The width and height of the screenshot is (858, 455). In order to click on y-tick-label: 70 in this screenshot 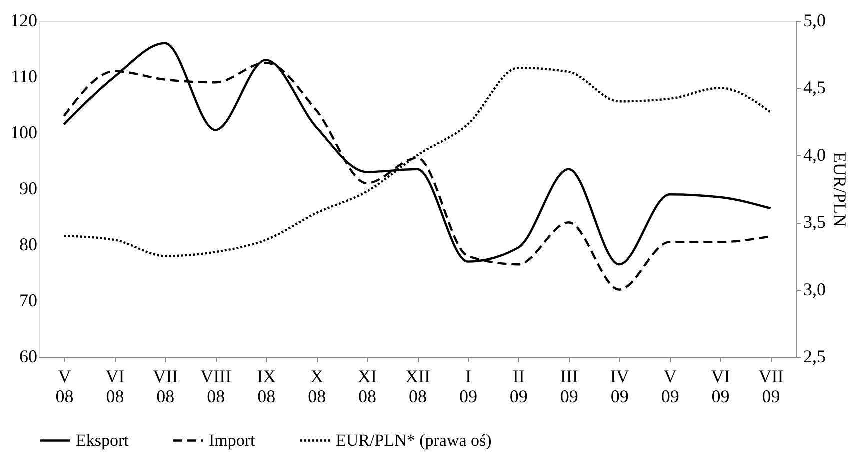, I will do `click(29, 300)`.